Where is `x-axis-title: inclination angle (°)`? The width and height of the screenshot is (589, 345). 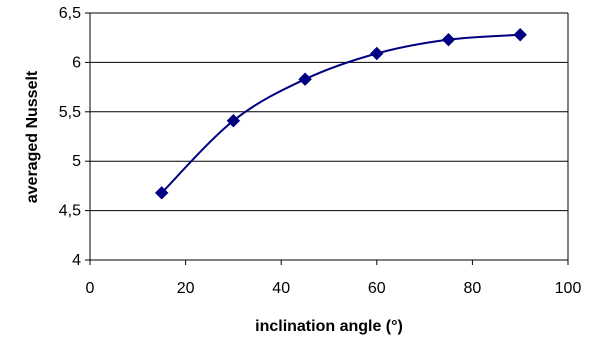
x-axis-title: inclination angle (°) is located at coordinates (329, 326).